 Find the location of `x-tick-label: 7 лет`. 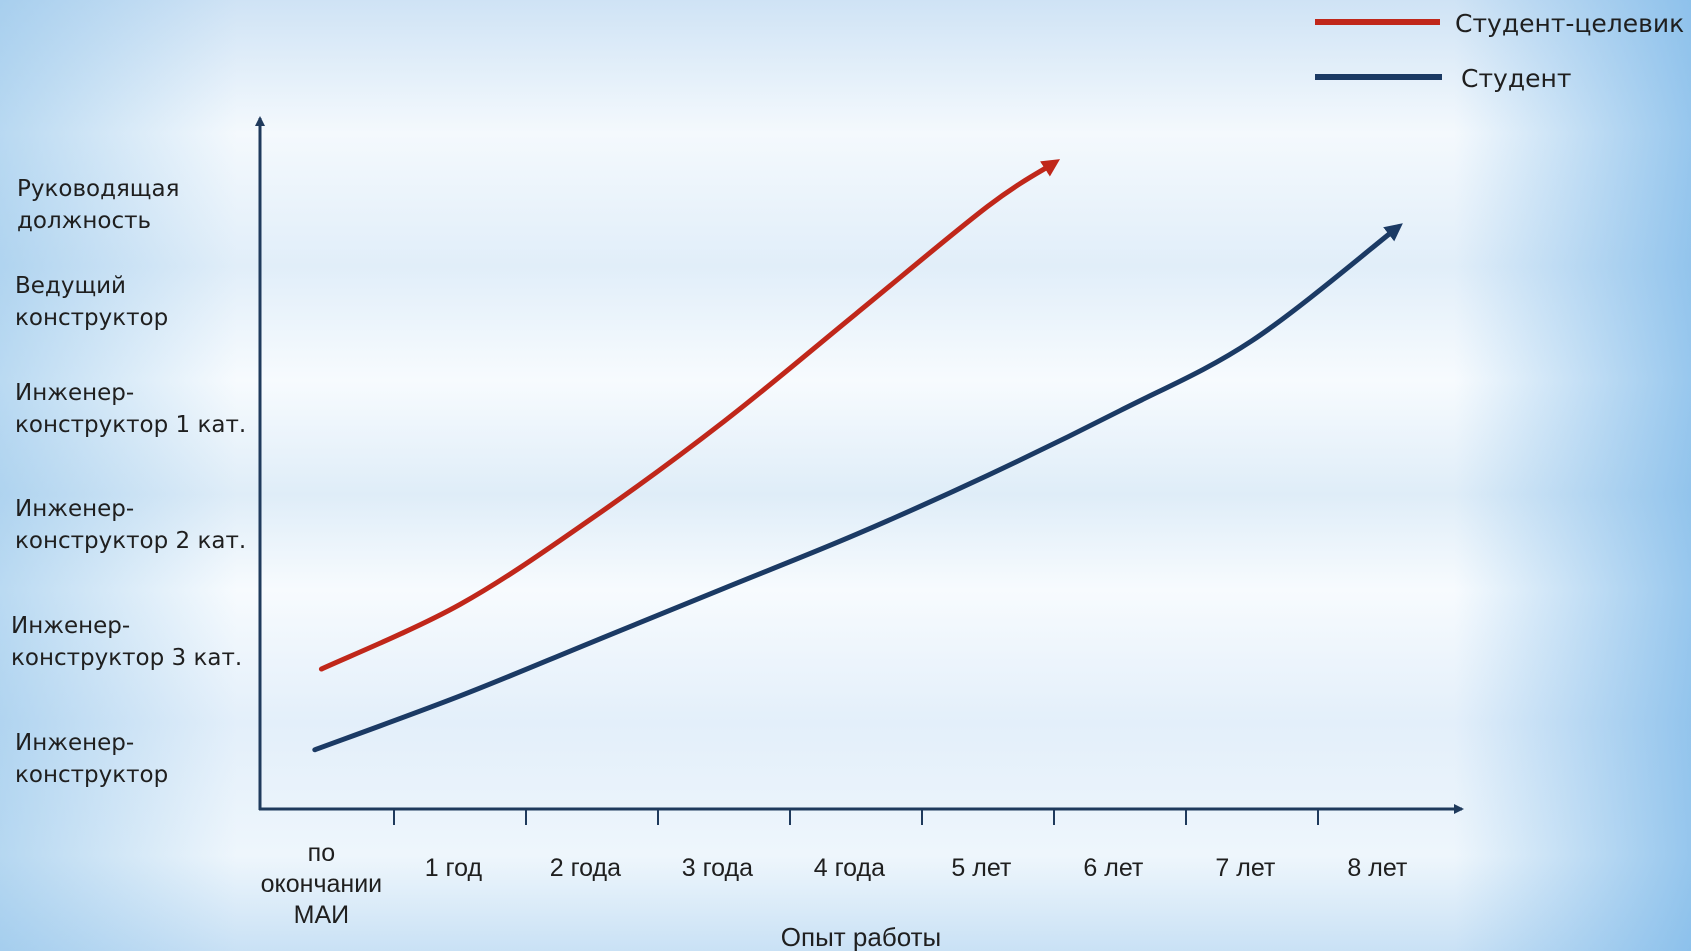

x-tick-label: 7 лет is located at coordinates (1245, 868).